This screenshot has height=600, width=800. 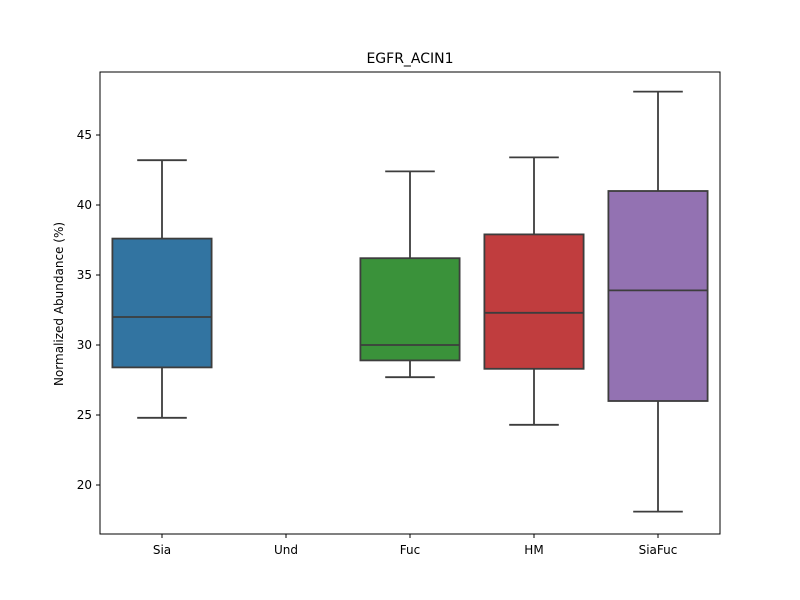 I want to click on y-tick-label: 20, so click(x=84, y=485).